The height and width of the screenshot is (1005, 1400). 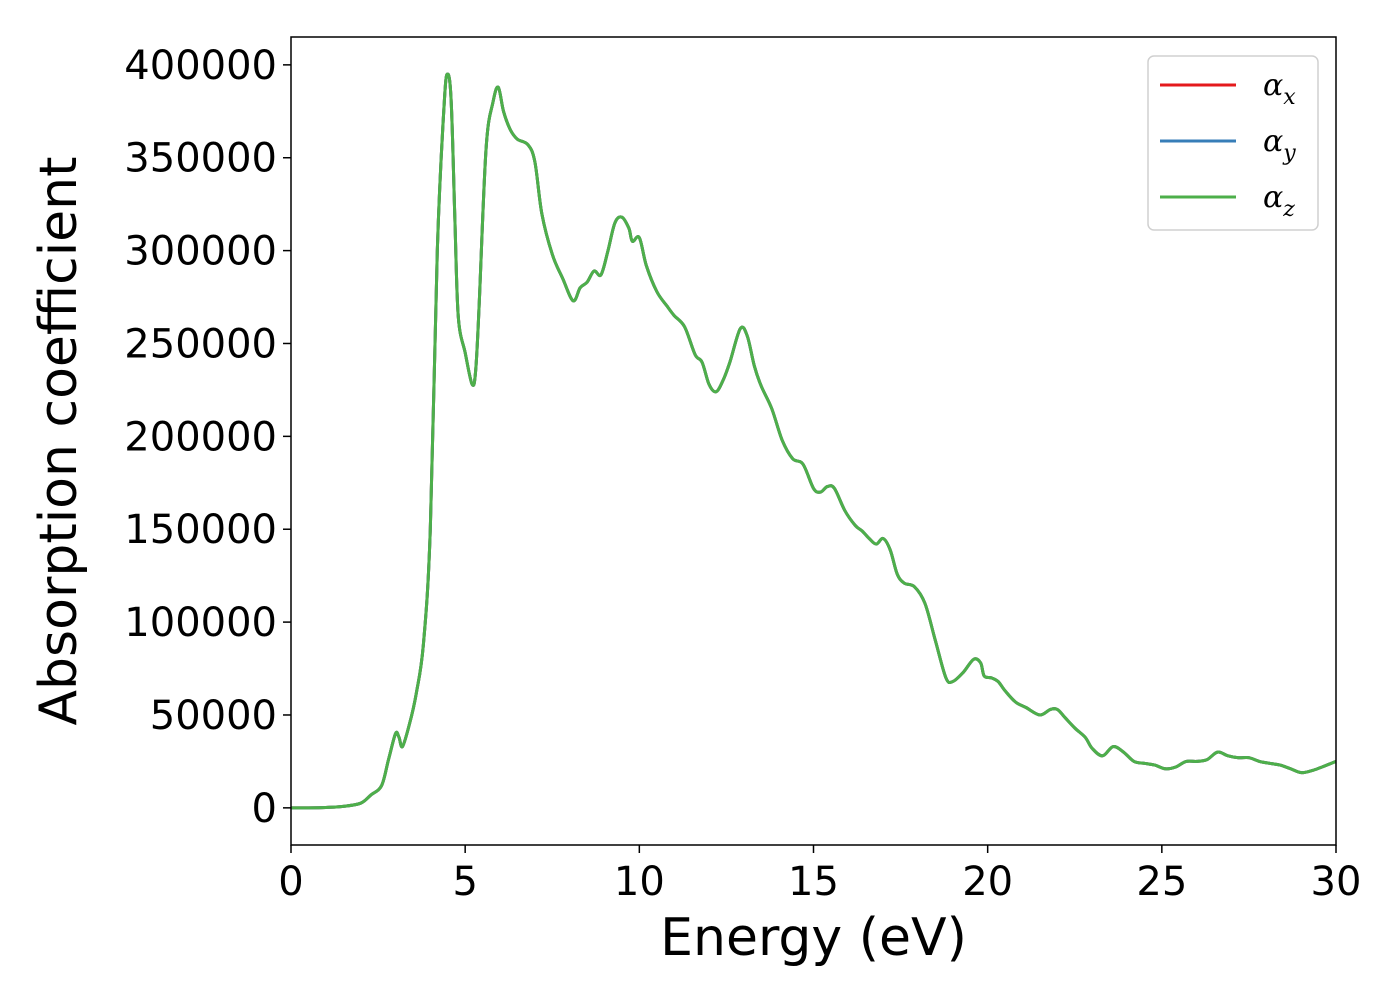 What do you see at coordinates (59, 440) in the screenshot?
I see `y-axis-title: Absorption coefficient` at bounding box center [59, 440].